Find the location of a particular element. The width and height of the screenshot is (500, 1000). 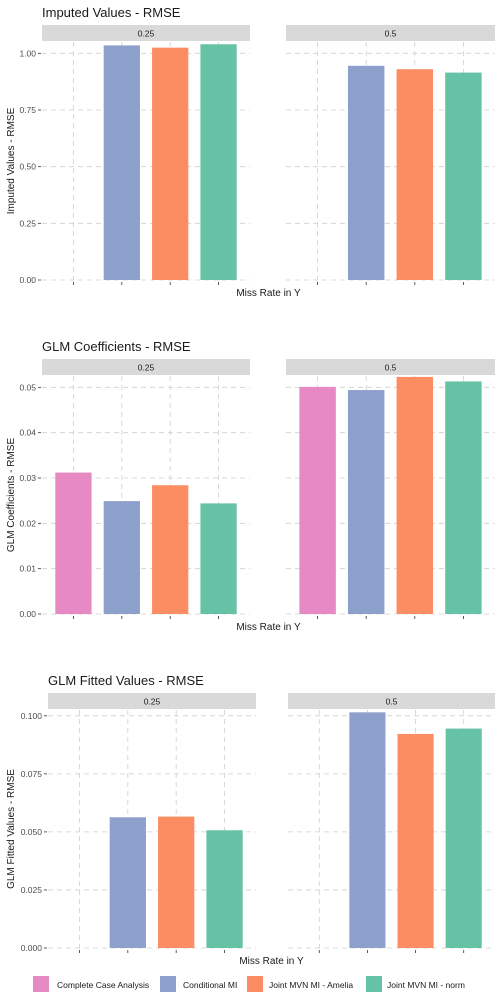

chart-title: GLM Fitted Values - RMSE is located at coordinates (126, 680).